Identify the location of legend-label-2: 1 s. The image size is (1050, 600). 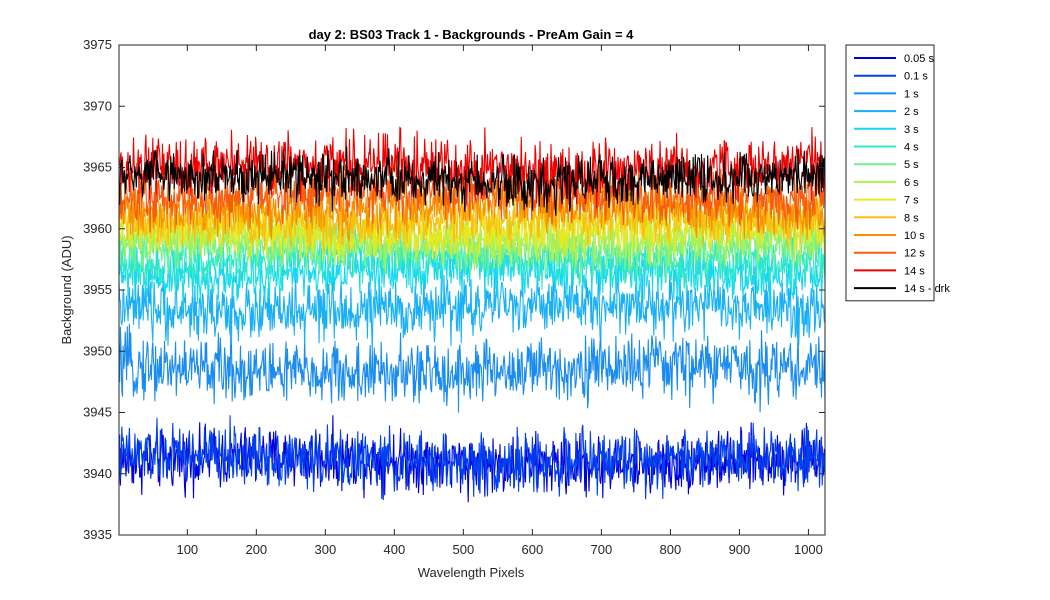
(911, 94).